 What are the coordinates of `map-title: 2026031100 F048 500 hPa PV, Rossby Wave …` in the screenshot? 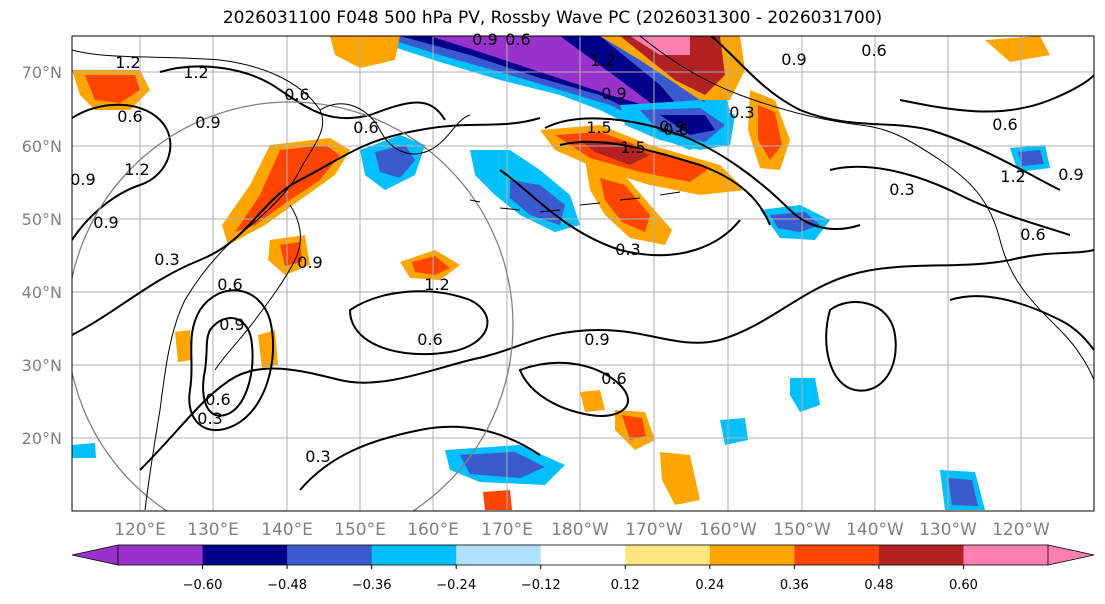 It's located at (552, 18).